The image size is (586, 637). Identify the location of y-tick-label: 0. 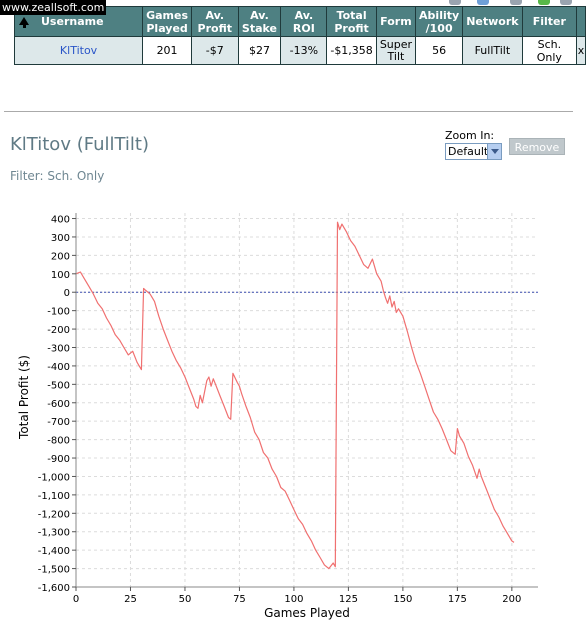
(67, 293).